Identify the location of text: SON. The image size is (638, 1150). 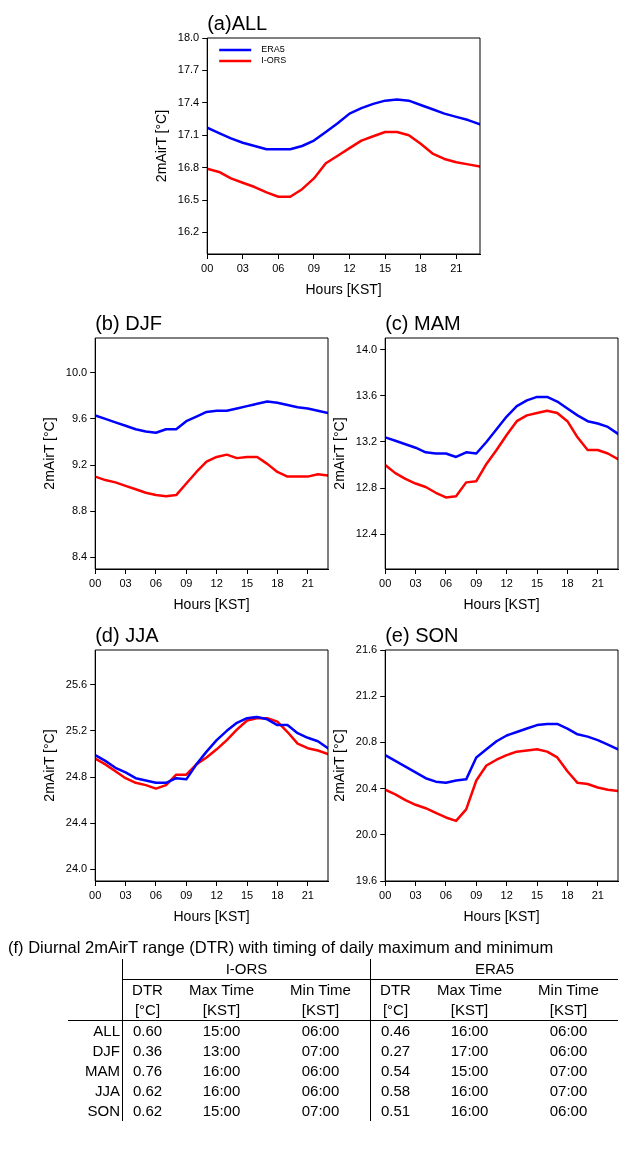
(103, 1111).